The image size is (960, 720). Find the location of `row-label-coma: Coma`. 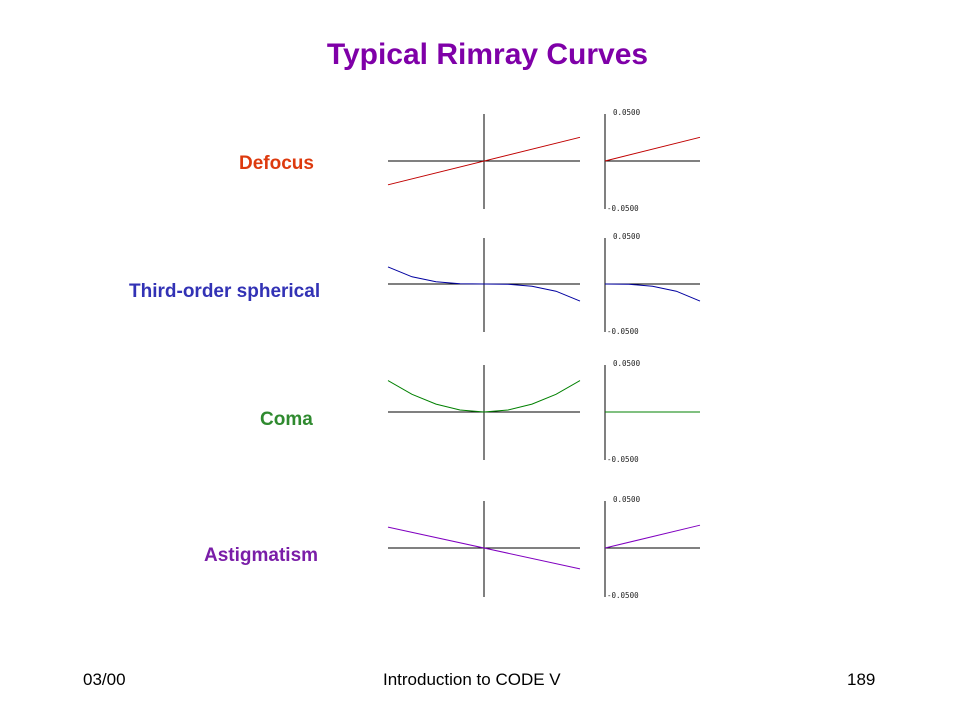

row-label-coma: Coma is located at coordinates (286, 419).